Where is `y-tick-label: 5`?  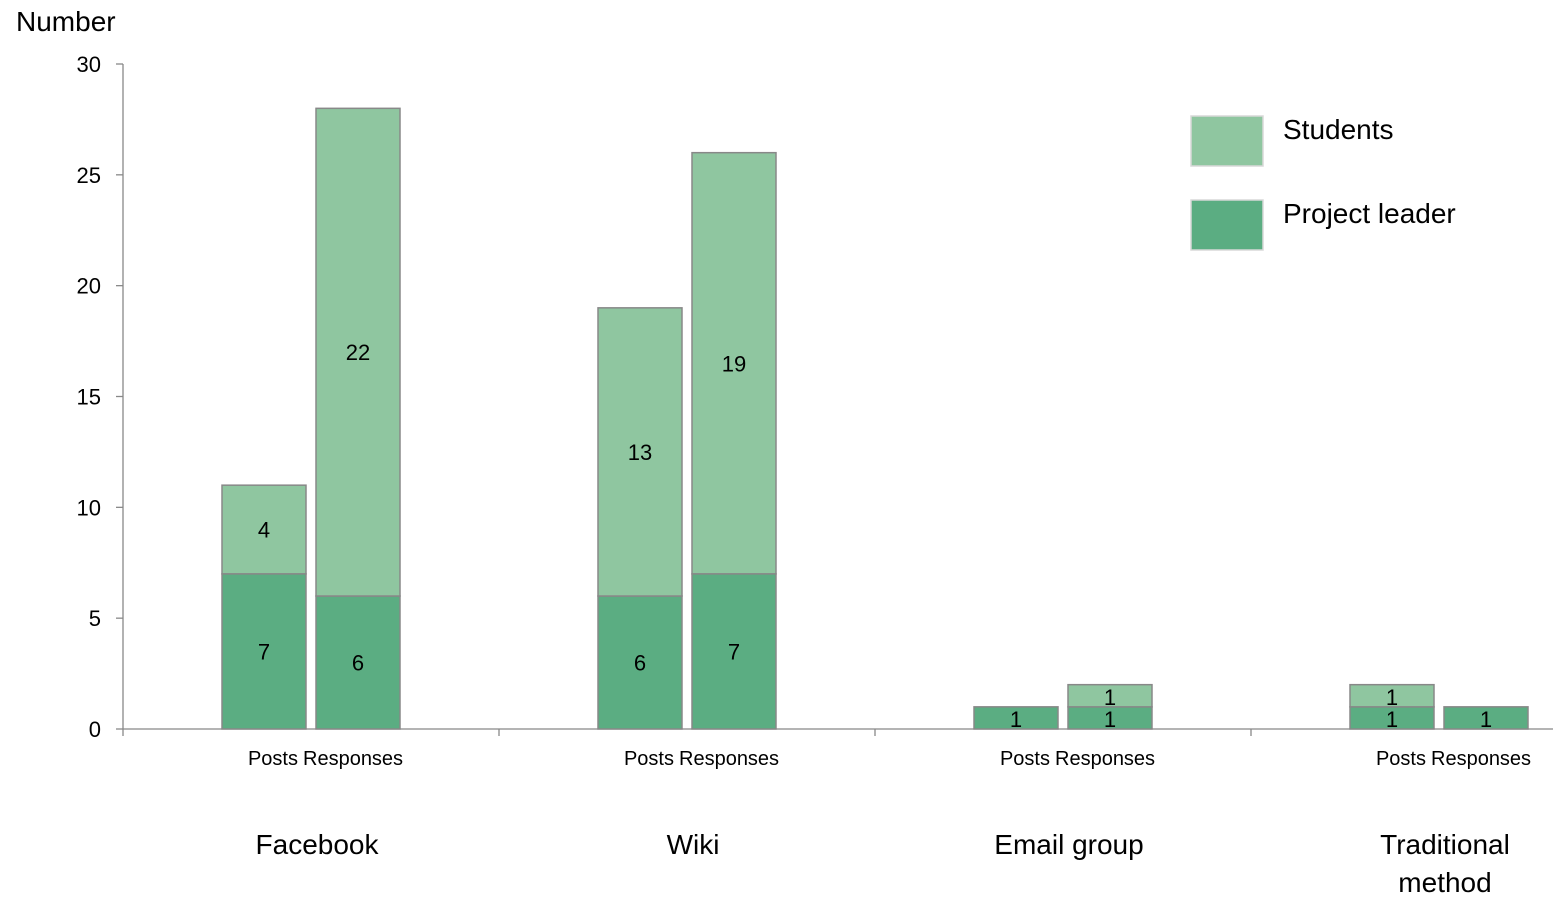
y-tick-label: 5 is located at coordinates (95, 618).